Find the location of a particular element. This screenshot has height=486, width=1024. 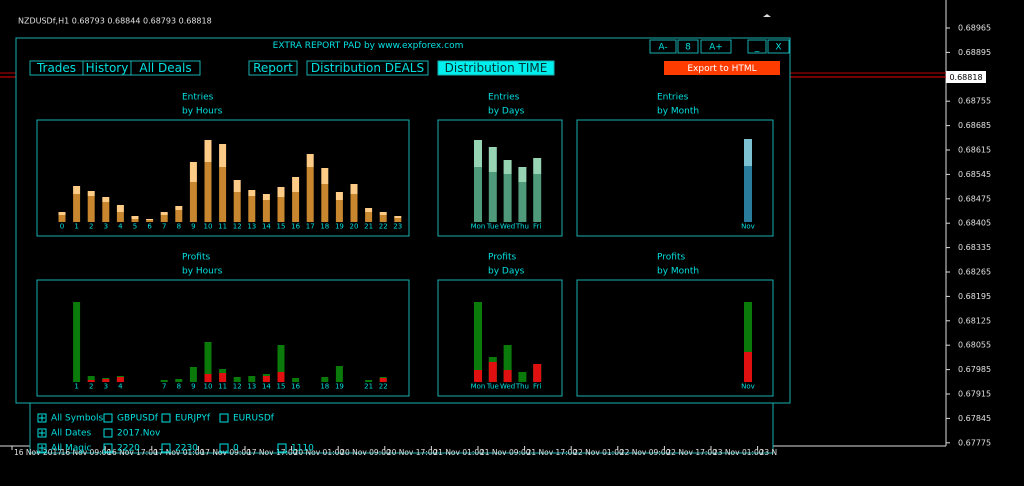

price-label: 0.68685 is located at coordinates (974, 125).